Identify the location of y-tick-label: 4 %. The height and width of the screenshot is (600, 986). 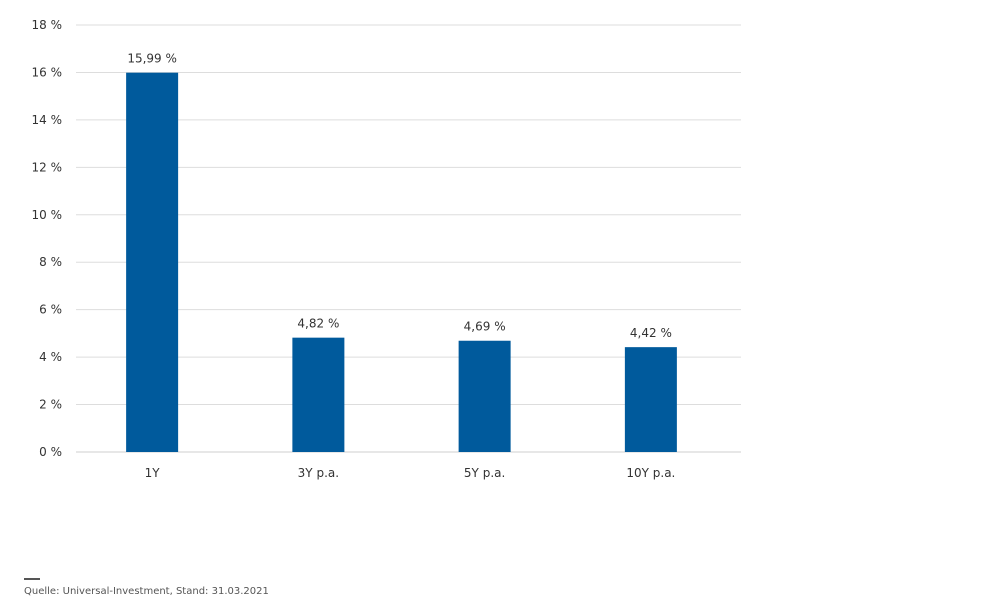
(50, 357).